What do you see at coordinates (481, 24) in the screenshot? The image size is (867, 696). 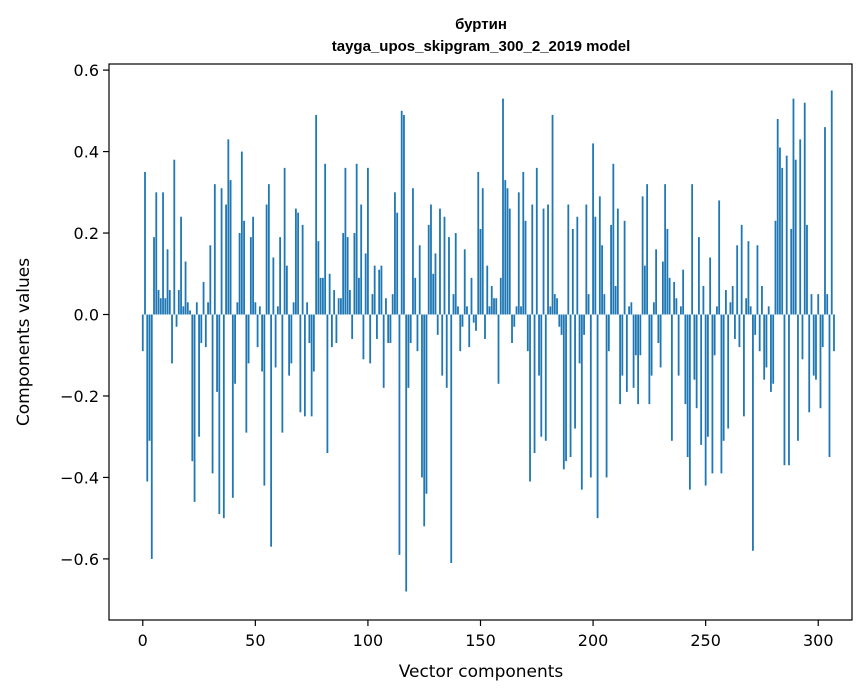 I see `chart-title-line1: буртин` at bounding box center [481, 24].